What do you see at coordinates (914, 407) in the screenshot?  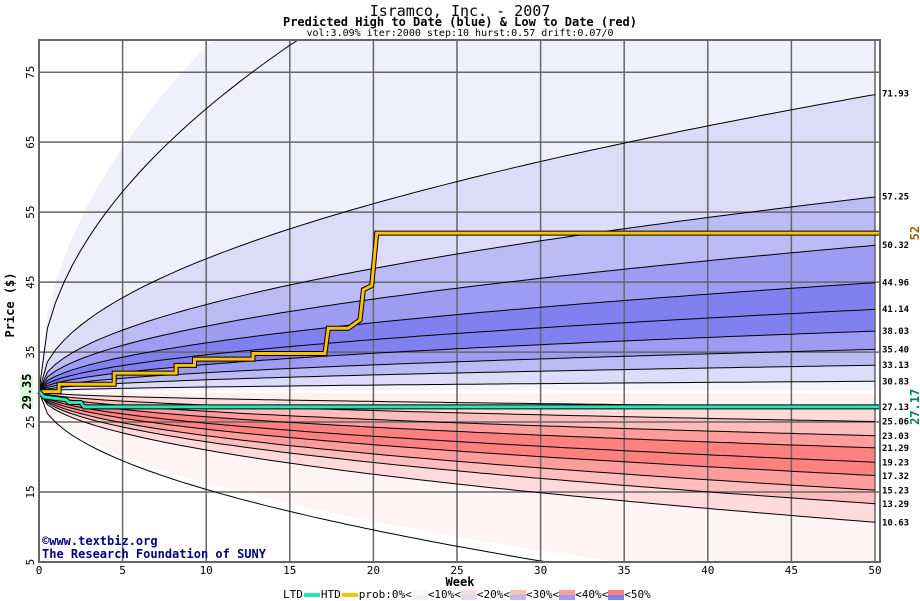 I see `ltd-end-label: 27.17` at bounding box center [914, 407].